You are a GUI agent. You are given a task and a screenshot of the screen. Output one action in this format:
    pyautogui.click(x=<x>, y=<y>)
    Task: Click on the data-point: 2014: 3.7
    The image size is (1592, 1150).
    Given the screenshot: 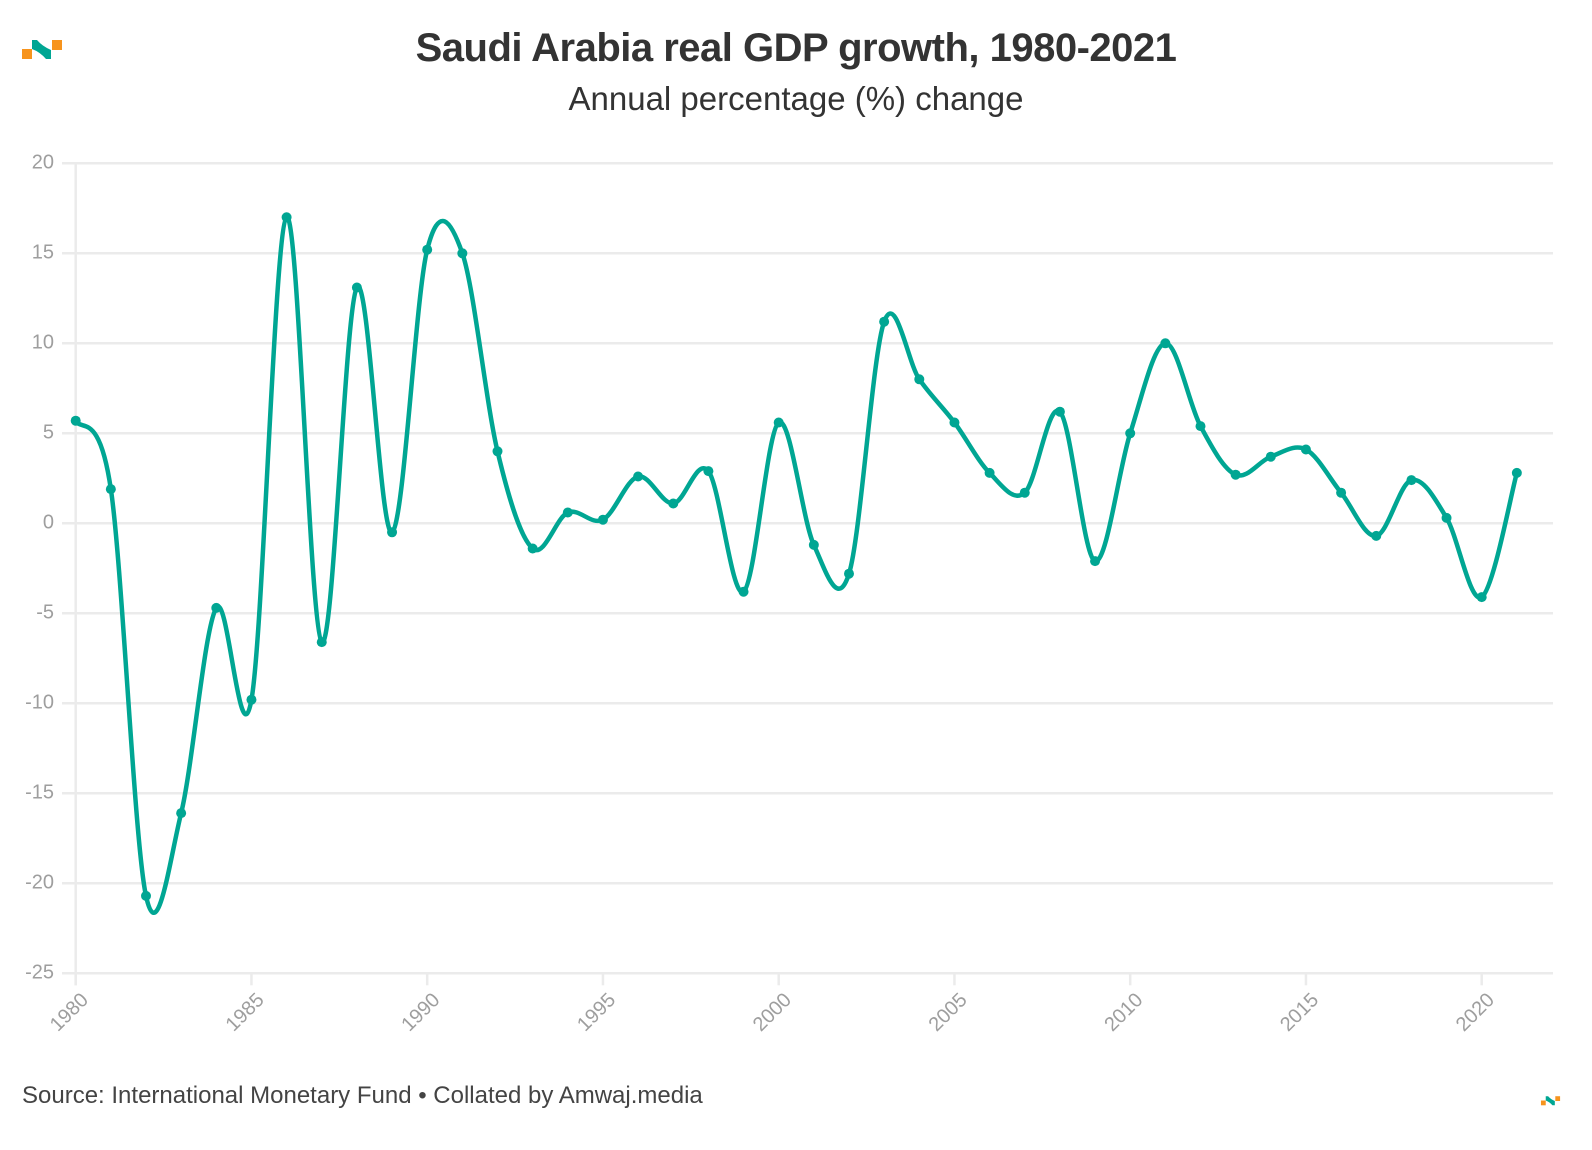 What is the action you would take?
    pyautogui.click(x=1270, y=456)
    